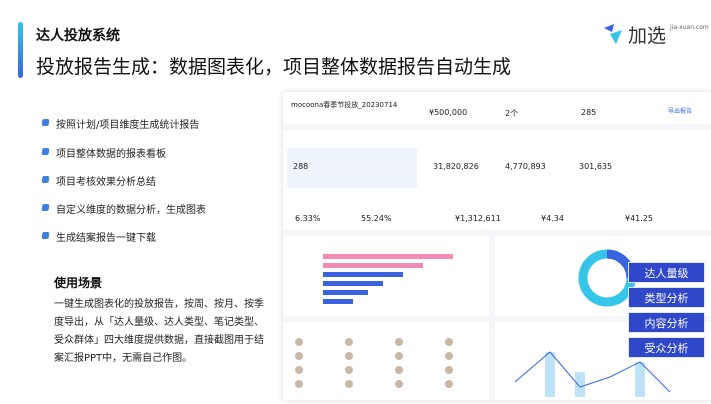 This screenshot has width=711, height=404. What do you see at coordinates (388, 279) in the screenshot?
I see `bar-chart-decoration` at bounding box center [388, 279].